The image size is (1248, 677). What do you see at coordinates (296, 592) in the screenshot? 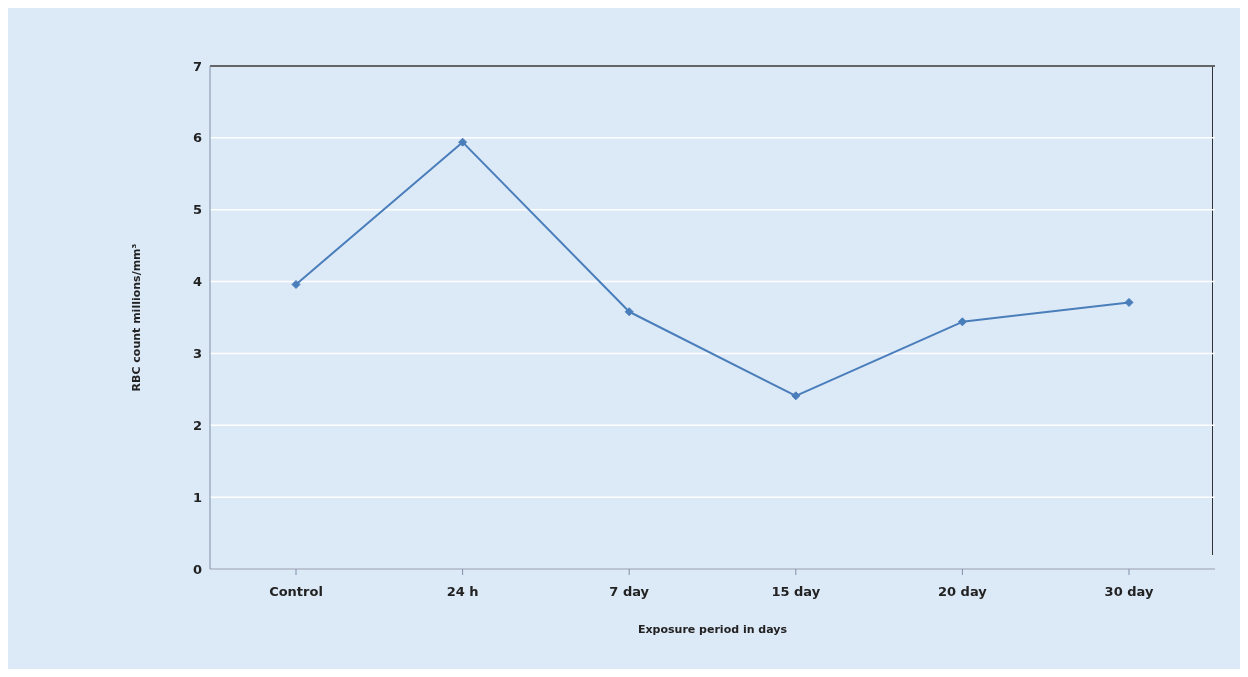
I see `x-tick-label: Control` at bounding box center [296, 592].